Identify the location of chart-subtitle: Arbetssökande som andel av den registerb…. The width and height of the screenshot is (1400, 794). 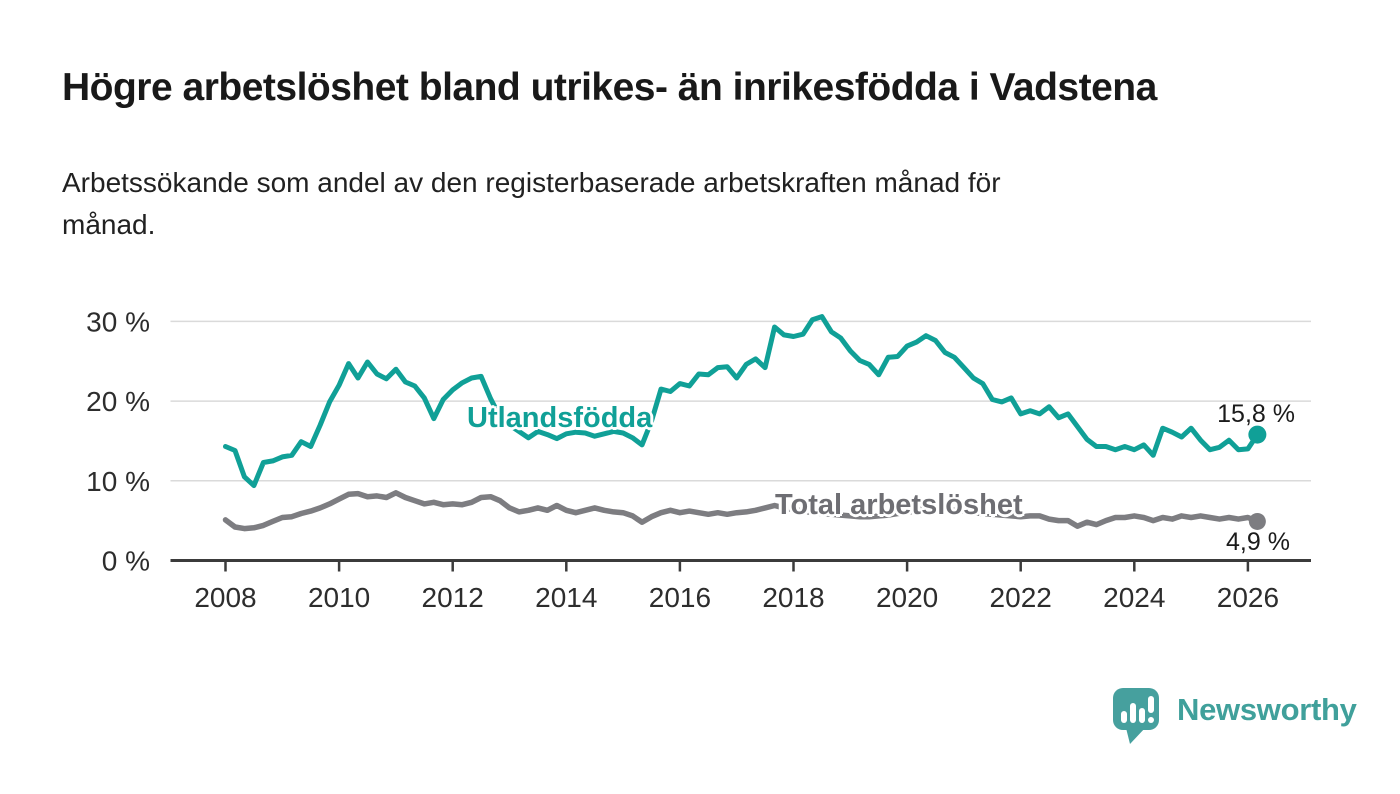
(531, 204).